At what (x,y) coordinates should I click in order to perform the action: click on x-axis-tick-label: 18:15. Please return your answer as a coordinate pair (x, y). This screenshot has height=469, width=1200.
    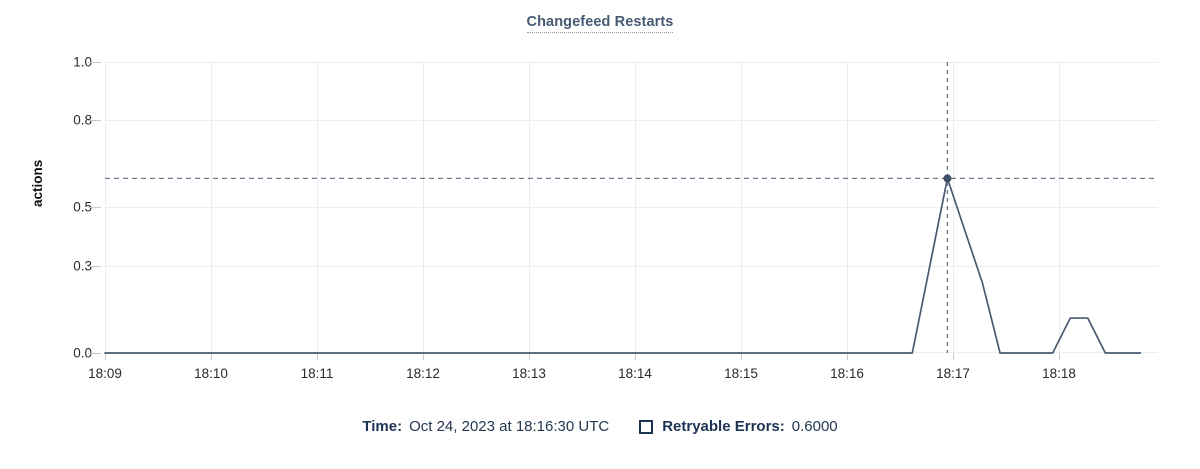
    Looking at the image, I should click on (741, 373).